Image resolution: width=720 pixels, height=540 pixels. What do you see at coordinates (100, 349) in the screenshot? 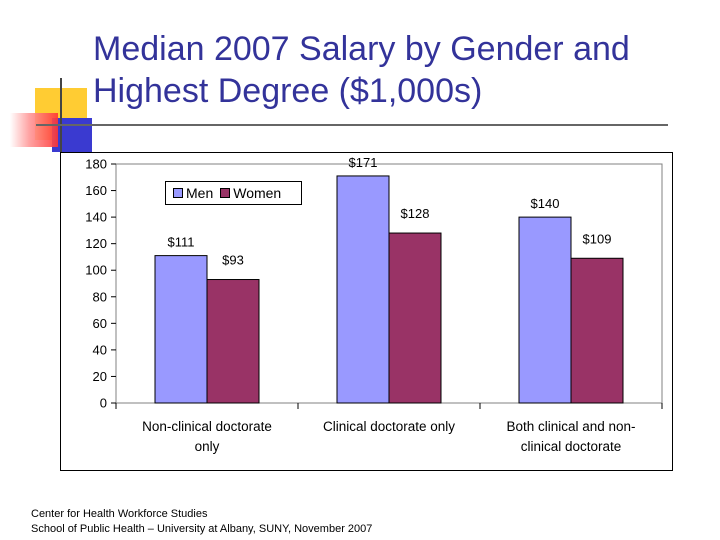
I see `y-tick-label: 40` at bounding box center [100, 349].